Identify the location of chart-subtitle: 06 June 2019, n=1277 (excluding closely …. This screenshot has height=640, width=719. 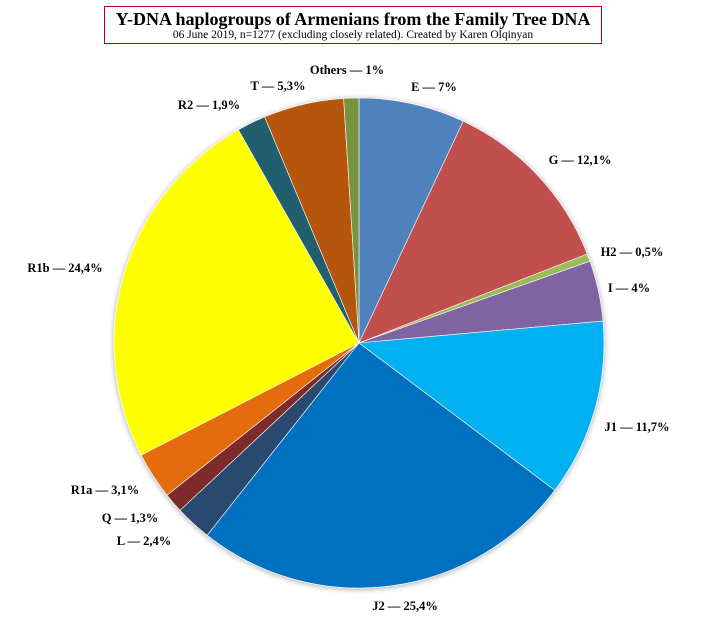
(353, 35).